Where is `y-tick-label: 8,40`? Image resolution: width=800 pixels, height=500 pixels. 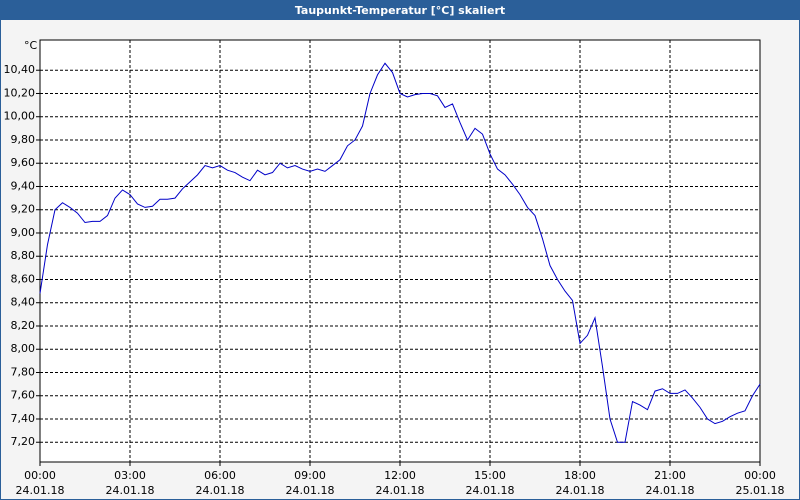
y-tick-label: 8,40 is located at coordinates (23, 302).